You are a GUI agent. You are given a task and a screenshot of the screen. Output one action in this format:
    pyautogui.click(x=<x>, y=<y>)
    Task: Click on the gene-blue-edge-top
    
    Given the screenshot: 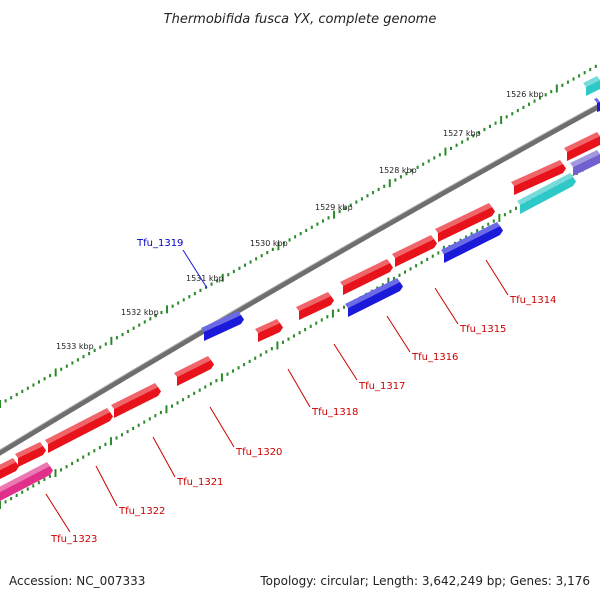 What is the action you would take?
    pyautogui.click(x=597, y=100)
    